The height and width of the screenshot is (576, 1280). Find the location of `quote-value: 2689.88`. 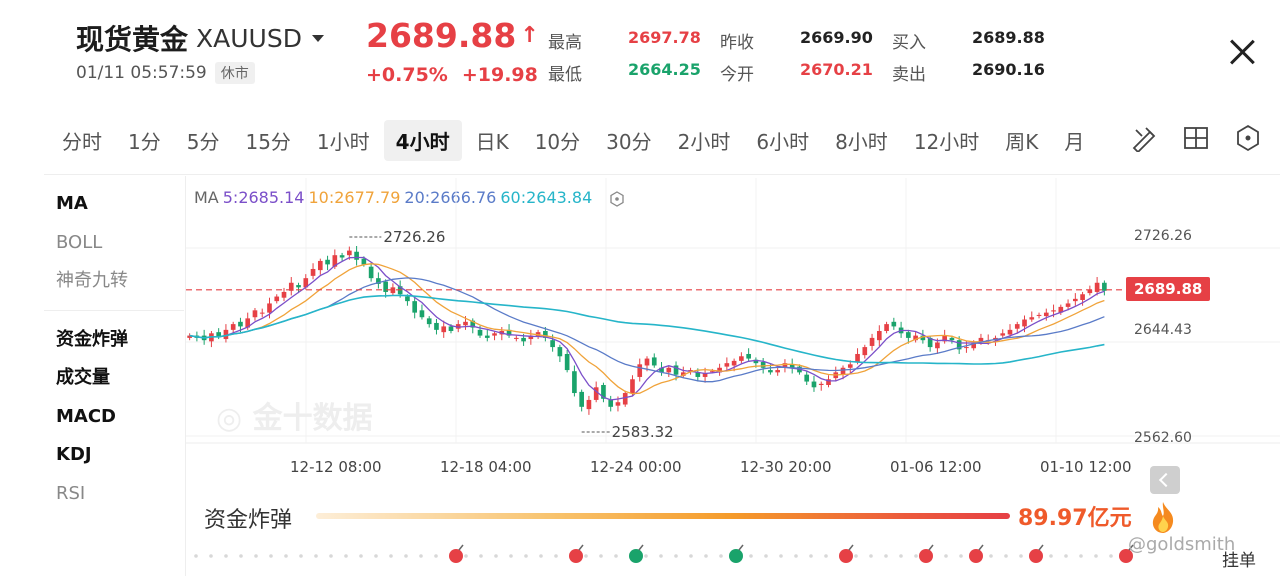

quote-value: 2689.88 is located at coordinates (1008, 37).